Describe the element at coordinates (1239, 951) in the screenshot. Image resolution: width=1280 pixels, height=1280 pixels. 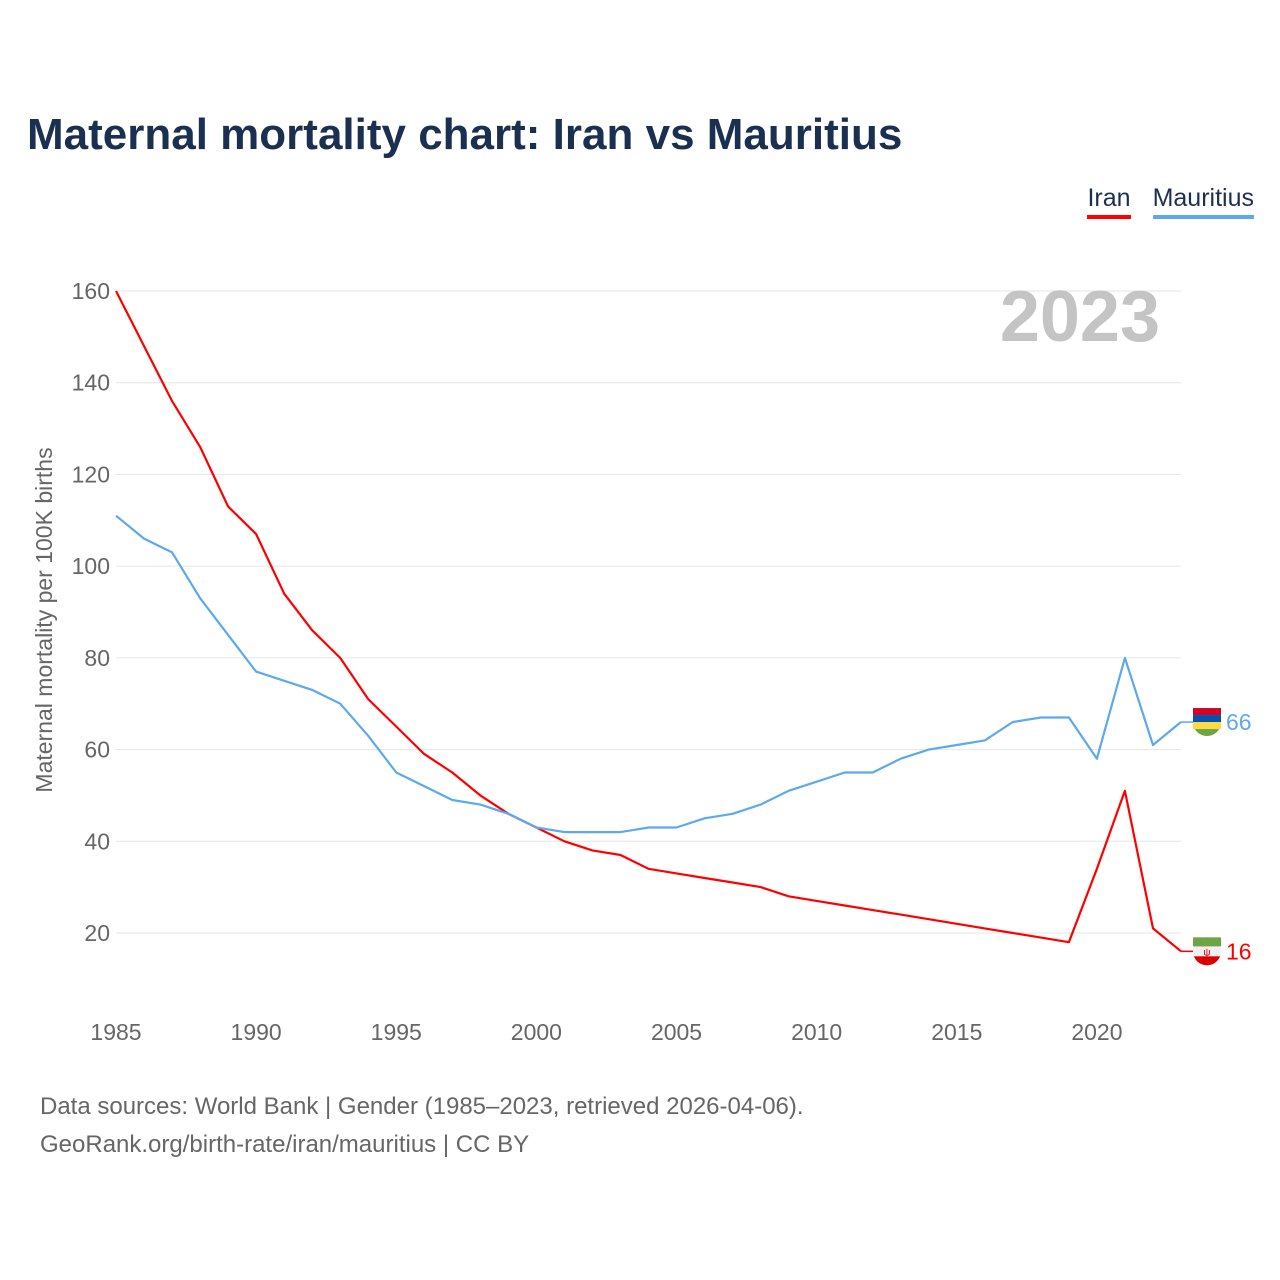
I see `end-value-label-iran: 16` at that location.